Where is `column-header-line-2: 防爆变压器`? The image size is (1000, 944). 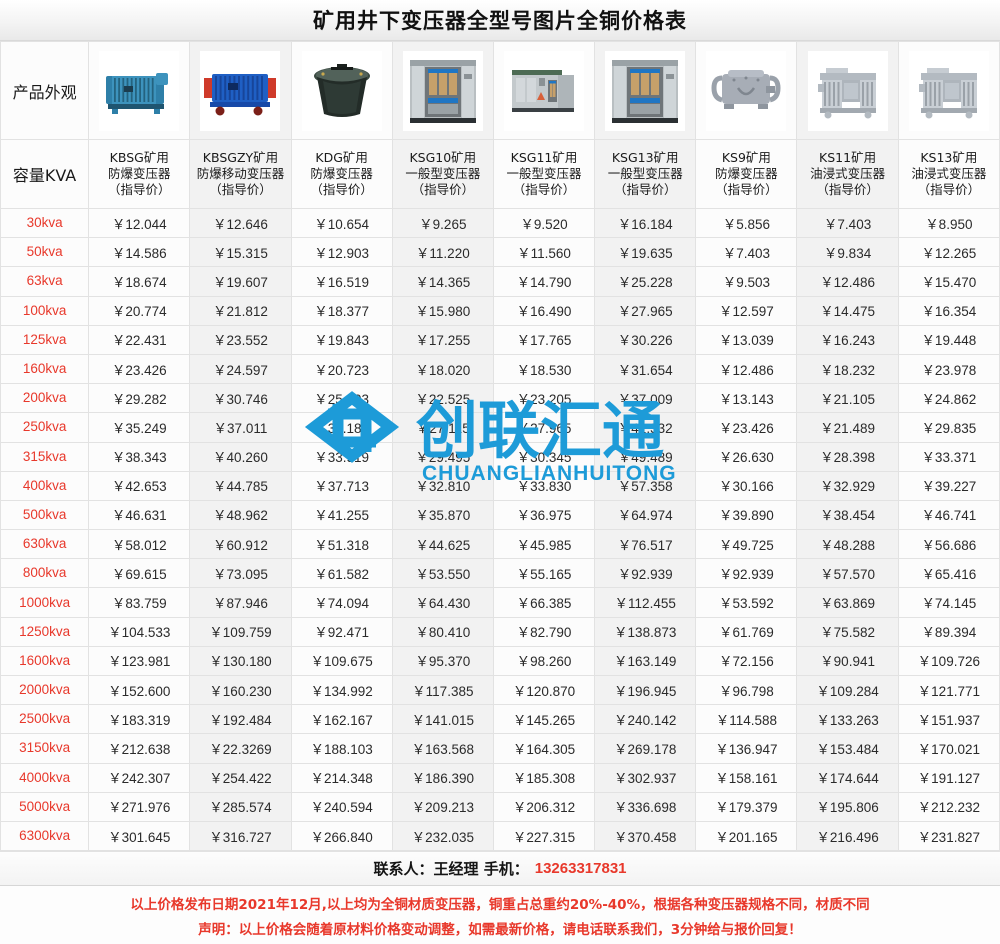 column-header-line-2: 防爆变压器 is located at coordinates (746, 173).